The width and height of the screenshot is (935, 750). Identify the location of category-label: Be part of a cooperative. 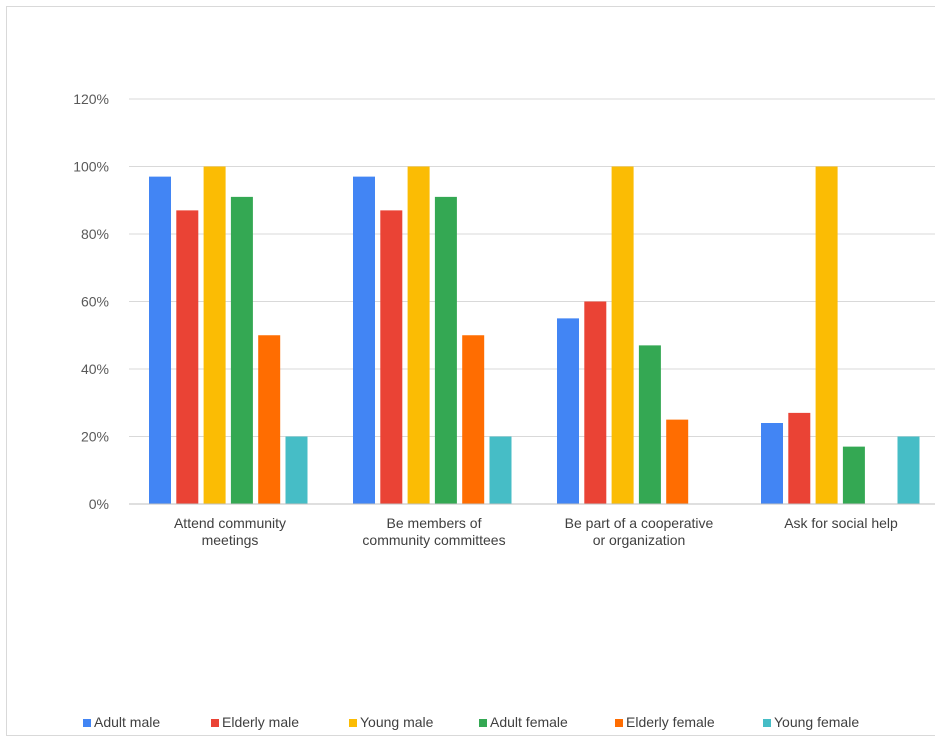
(639, 523).